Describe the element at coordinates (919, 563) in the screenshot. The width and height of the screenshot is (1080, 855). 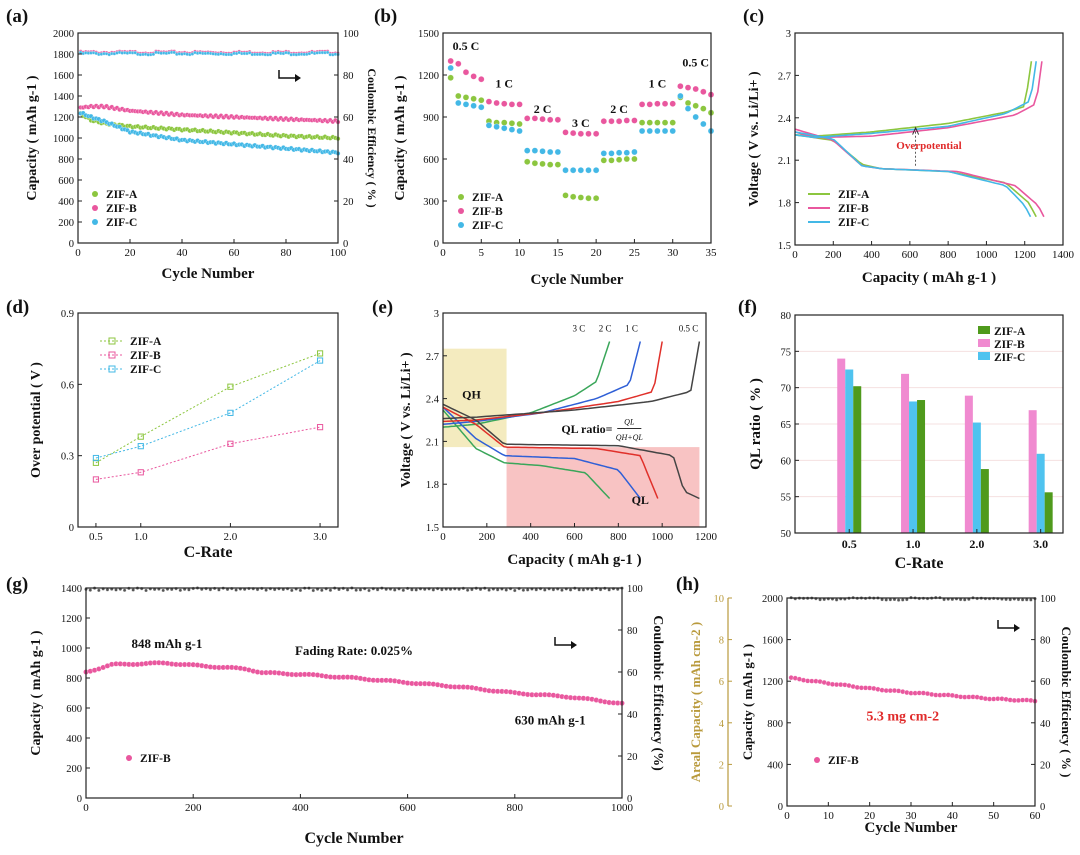
I see `x-axis-label: C-Rate` at that location.